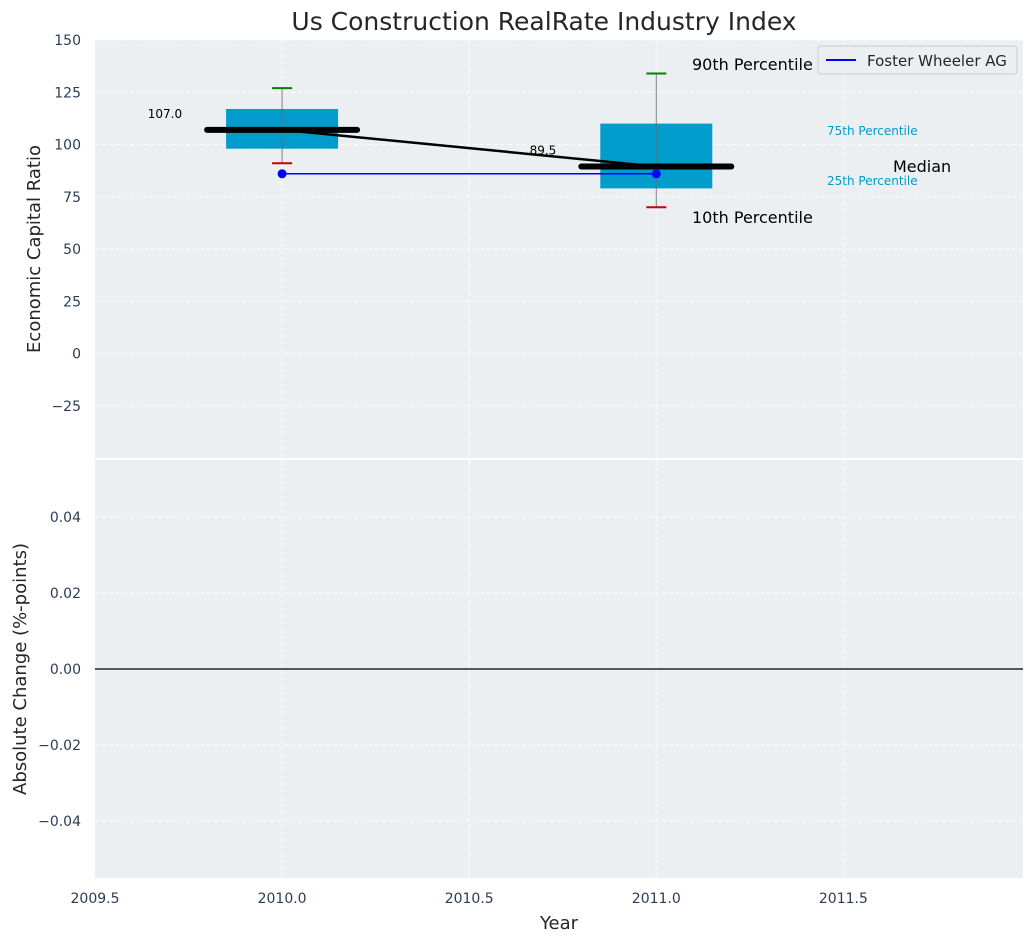 The image size is (1034, 942). What do you see at coordinates (752, 64) in the screenshot?
I see `p90-annotation: 90th Percentile` at bounding box center [752, 64].